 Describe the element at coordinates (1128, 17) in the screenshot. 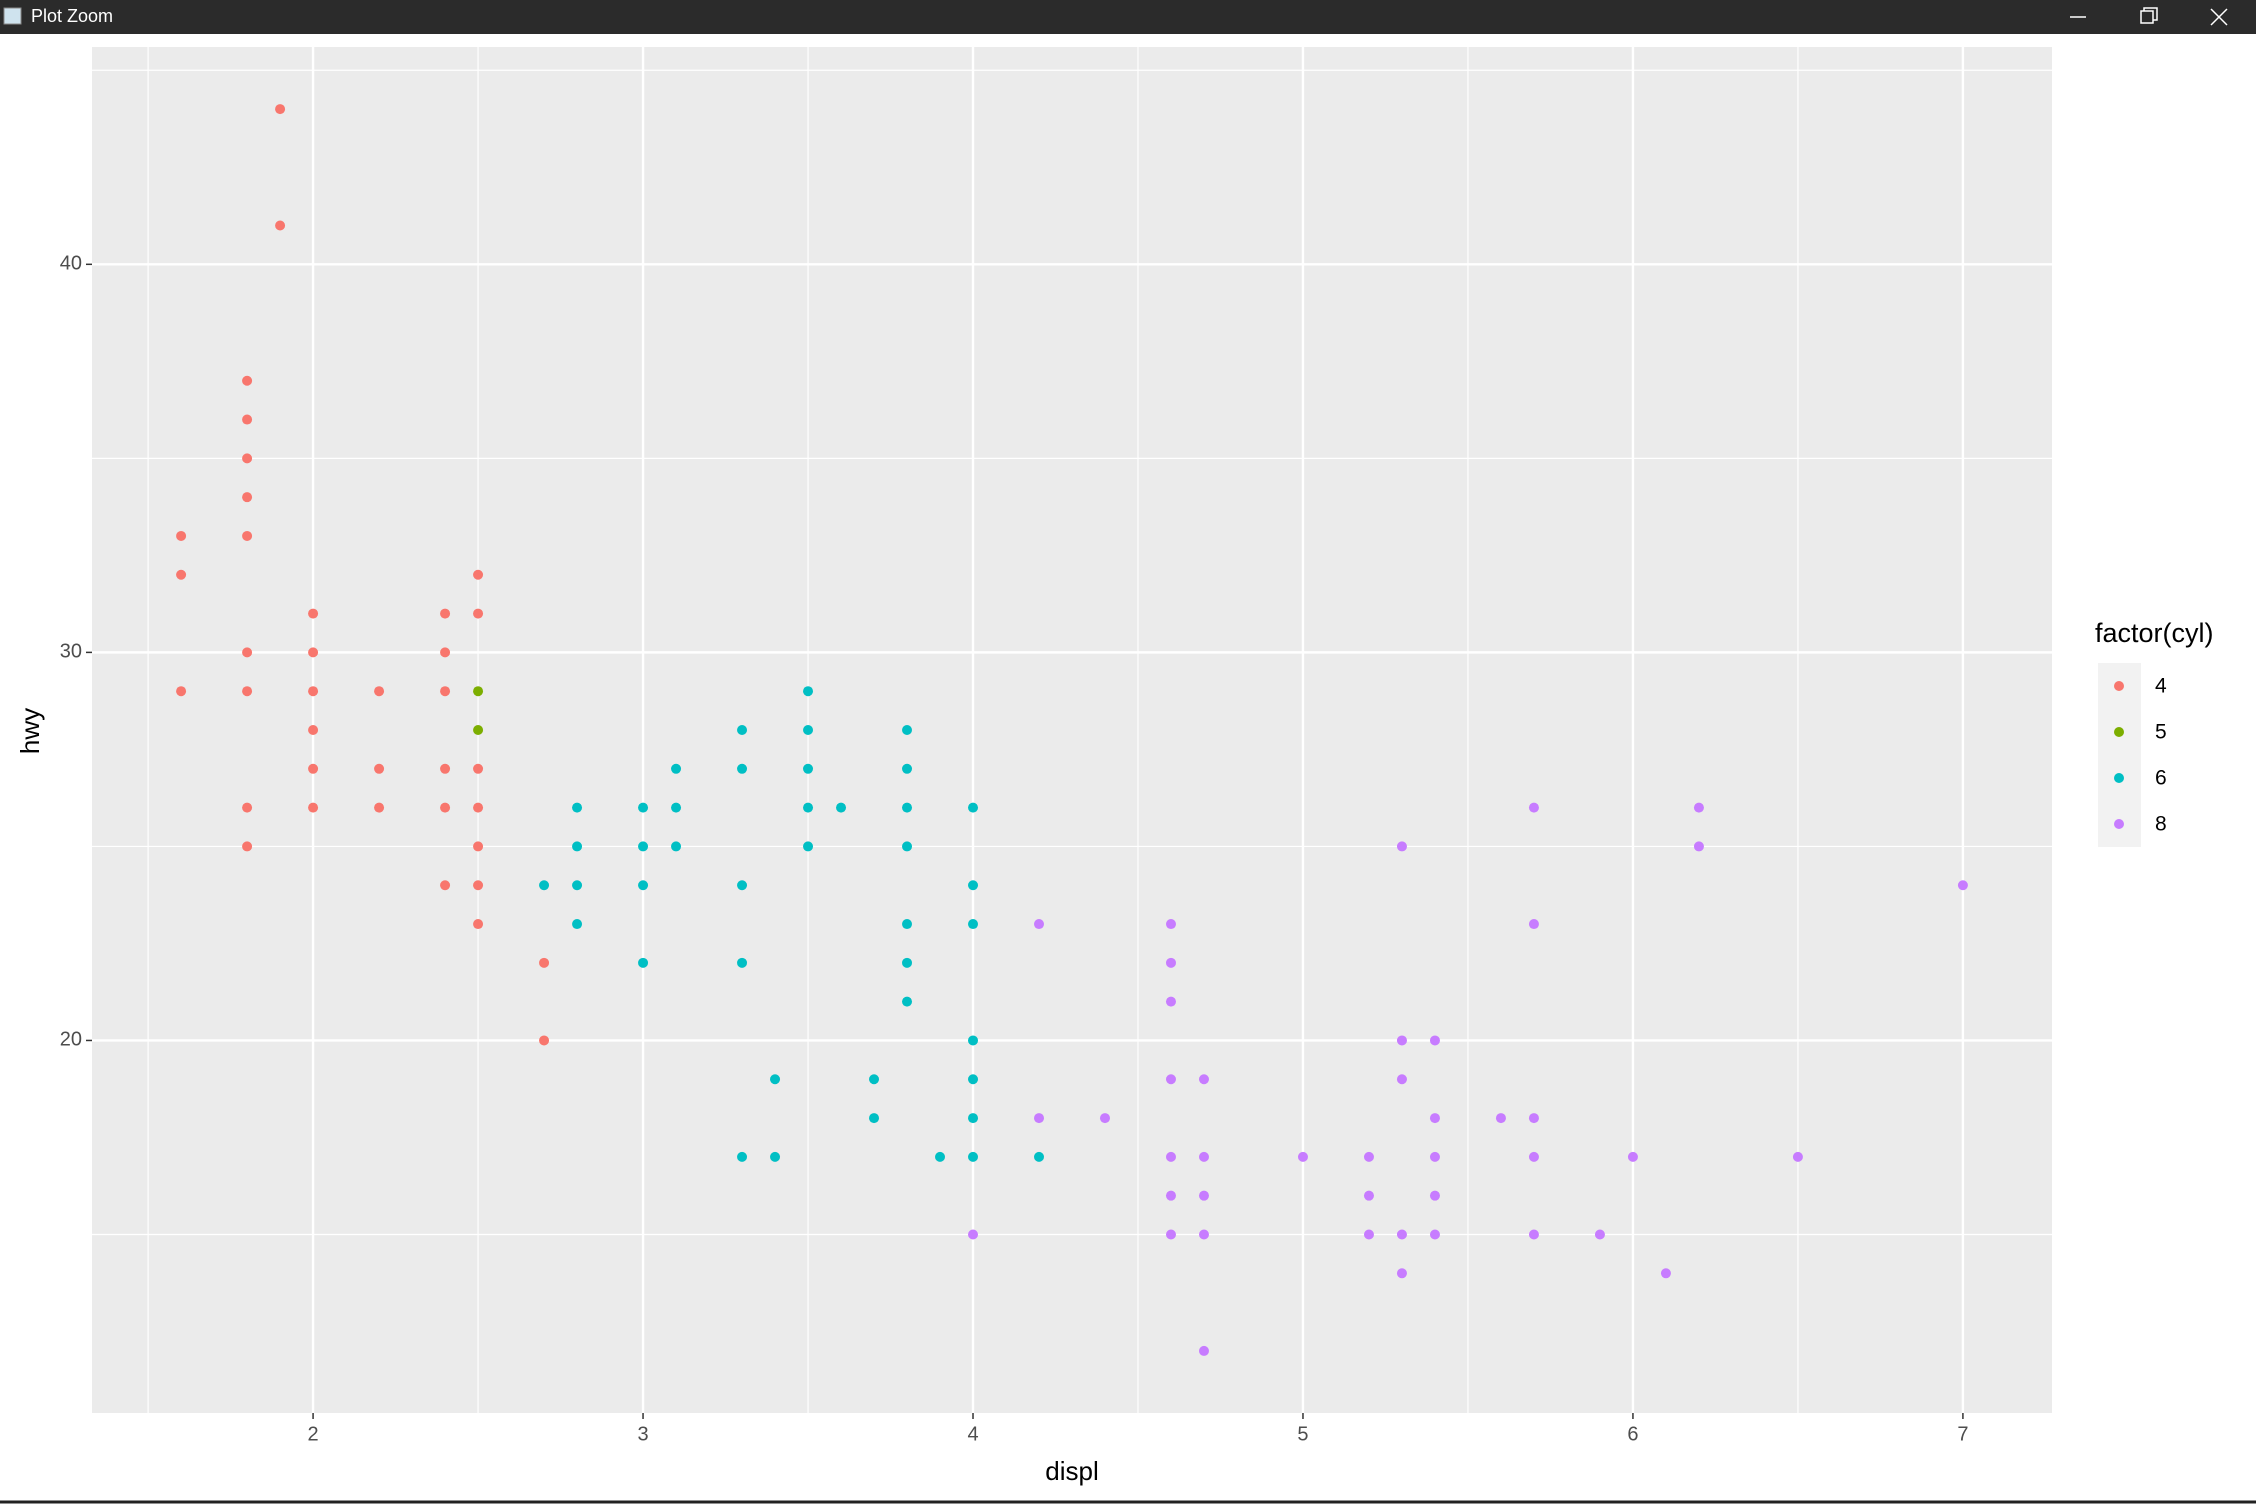

I see `title-bar` at that location.